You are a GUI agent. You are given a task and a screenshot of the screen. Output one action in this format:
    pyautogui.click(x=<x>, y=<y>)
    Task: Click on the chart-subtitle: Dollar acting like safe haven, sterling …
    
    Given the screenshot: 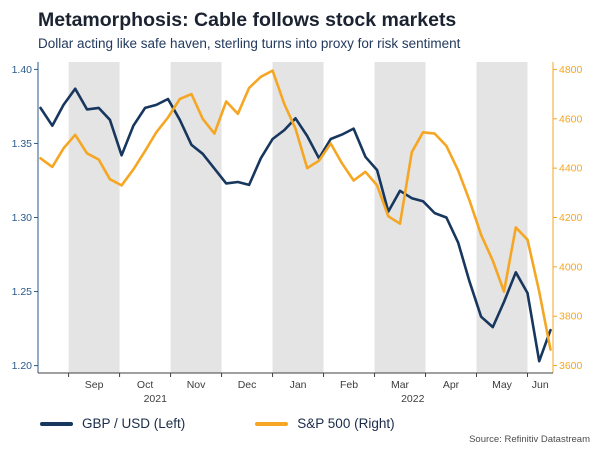 What is the action you would take?
    pyautogui.click(x=249, y=44)
    